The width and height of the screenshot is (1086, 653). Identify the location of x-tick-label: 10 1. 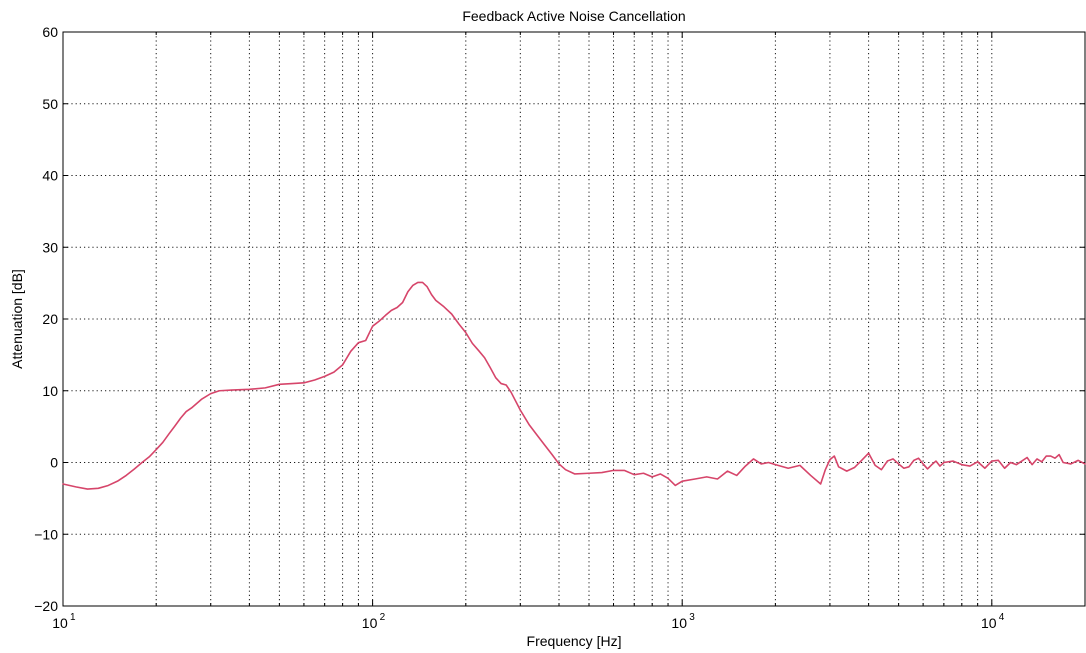
(64, 621).